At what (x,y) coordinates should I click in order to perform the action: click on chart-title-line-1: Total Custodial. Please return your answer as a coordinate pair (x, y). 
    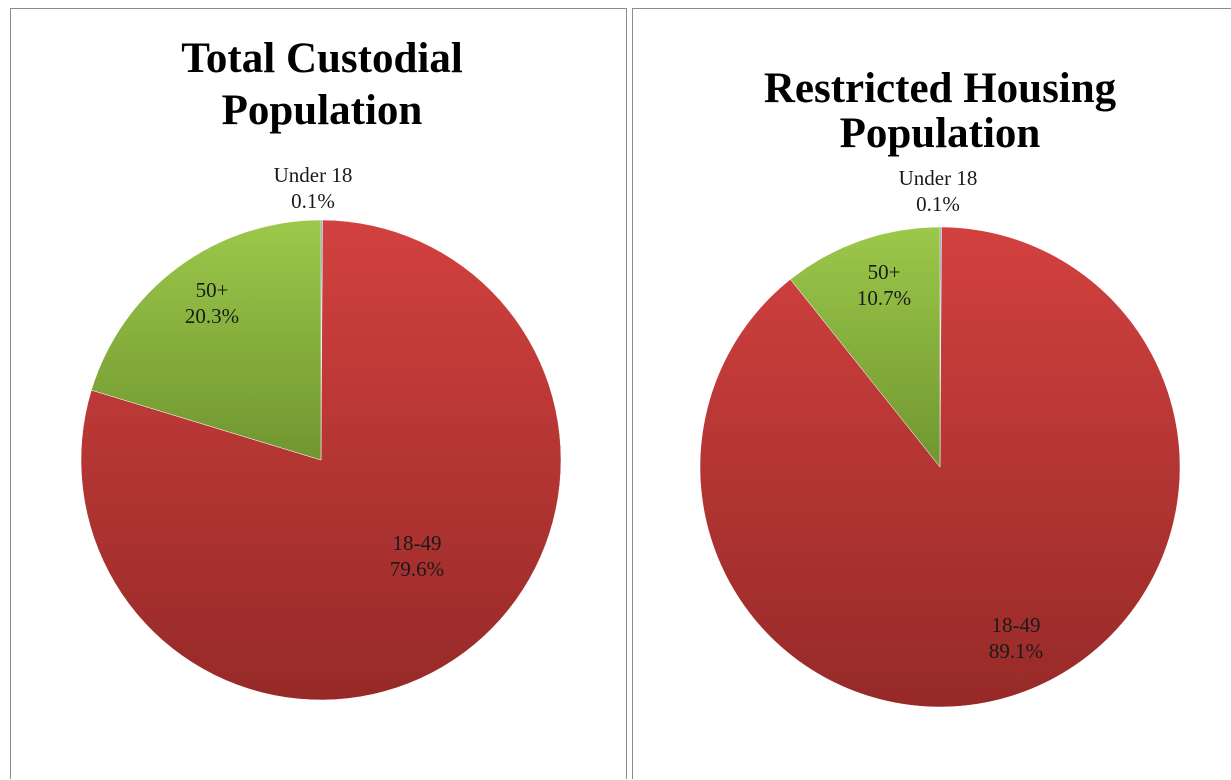
    Looking at the image, I should click on (322, 58).